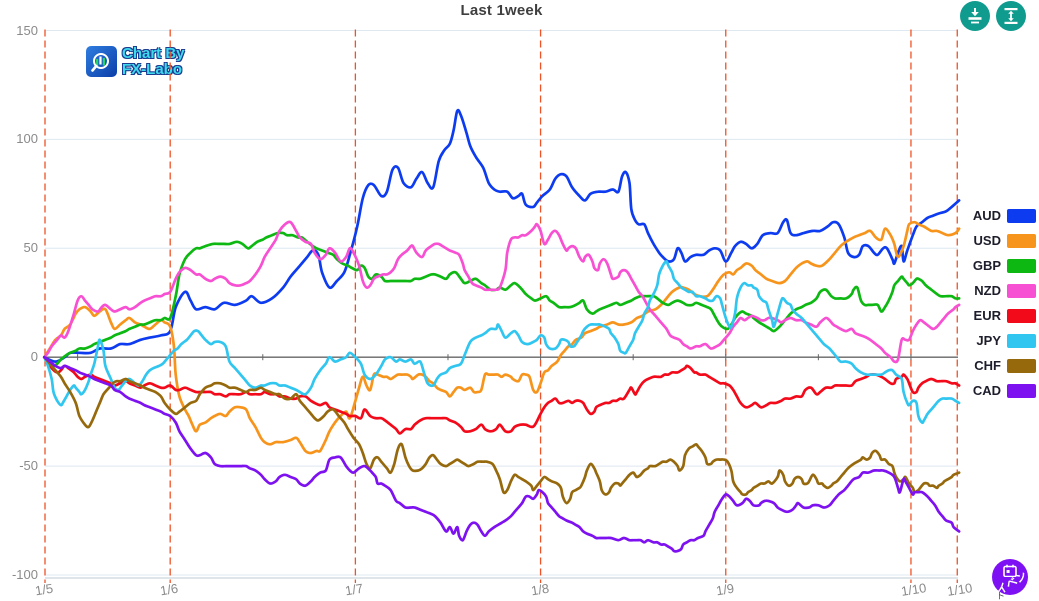  Describe the element at coordinates (354, 589) in the screenshot. I see `x-axis-label: 1/7` at that location.